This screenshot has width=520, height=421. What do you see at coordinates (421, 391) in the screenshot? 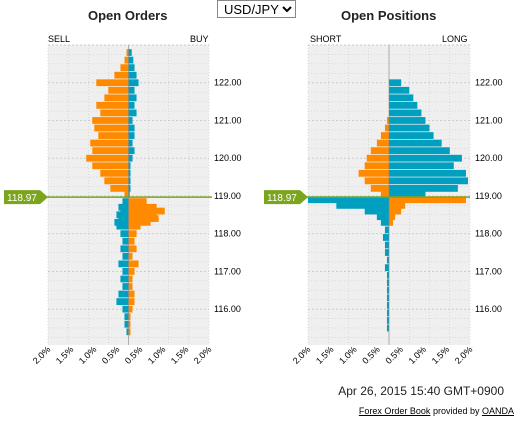
I see `timestamp: Apr 26, 2015 15:40 GMT+0900` at bounding box center [421, 391].